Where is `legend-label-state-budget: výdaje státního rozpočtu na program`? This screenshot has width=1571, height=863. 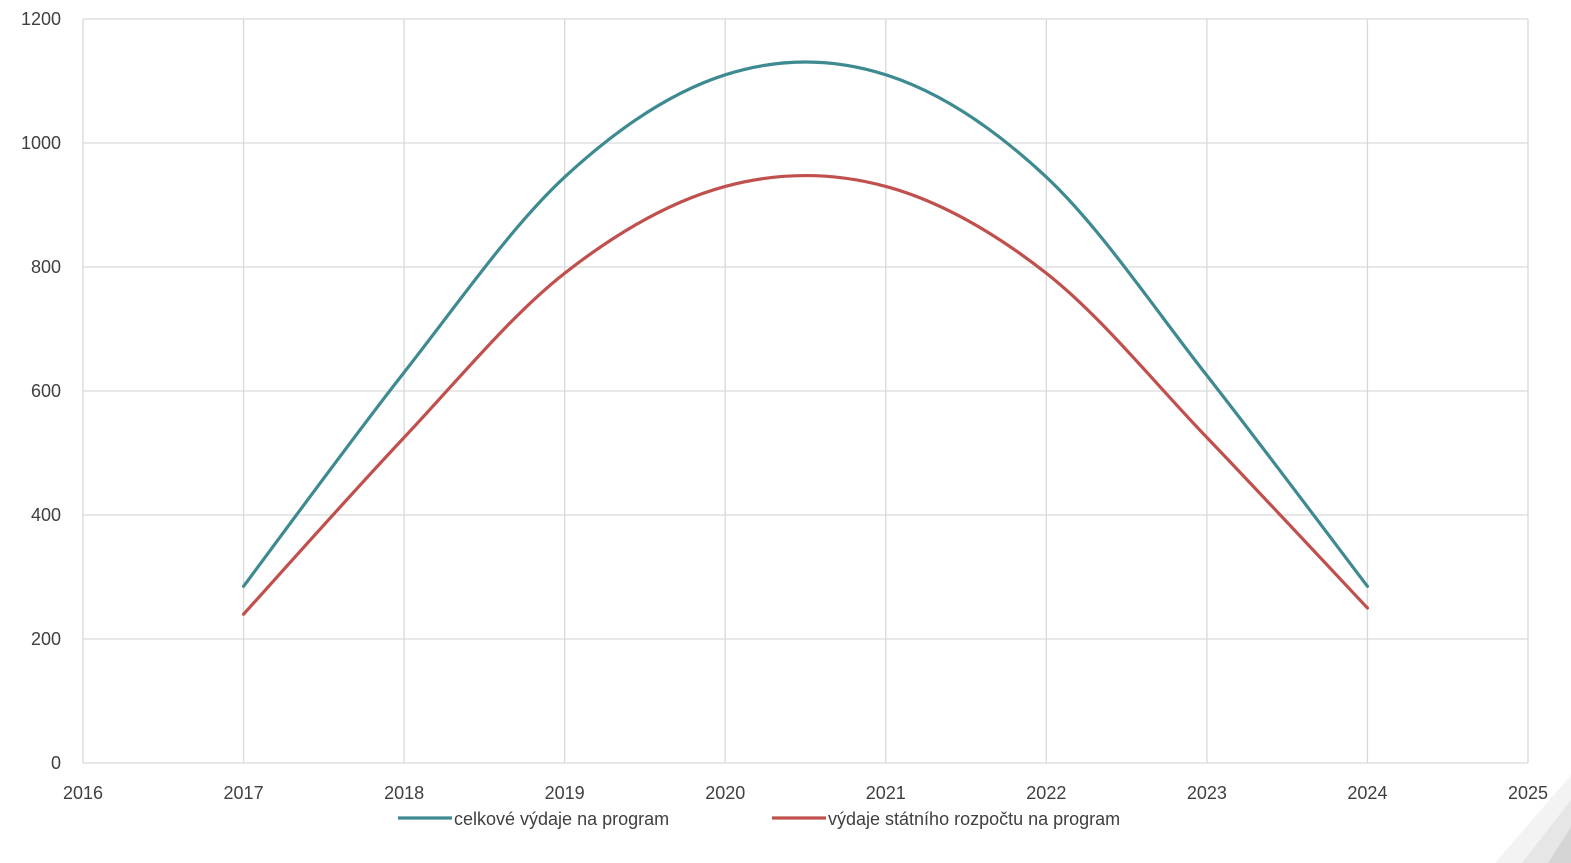 legend-label-state-budget: výdaje státního rozpočtu na program is located at coordinates (974, 819).